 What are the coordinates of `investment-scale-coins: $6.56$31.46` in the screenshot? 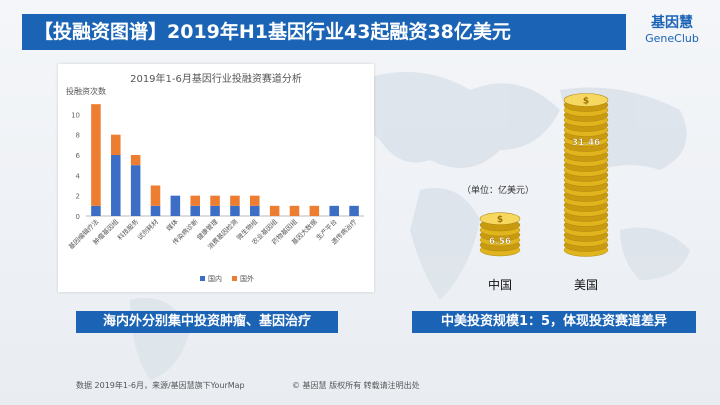 It's located at (544, 175).